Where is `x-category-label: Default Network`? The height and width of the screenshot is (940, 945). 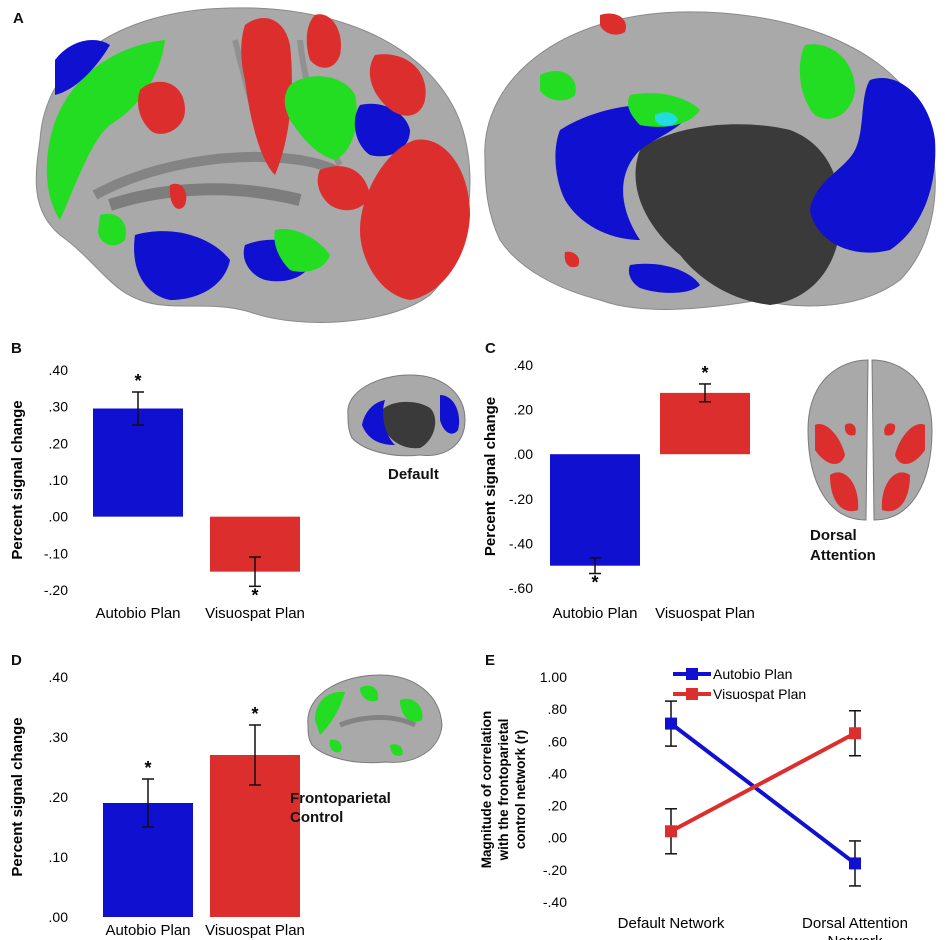 x-category-label: Default Network is located at coordinates (671, 923).